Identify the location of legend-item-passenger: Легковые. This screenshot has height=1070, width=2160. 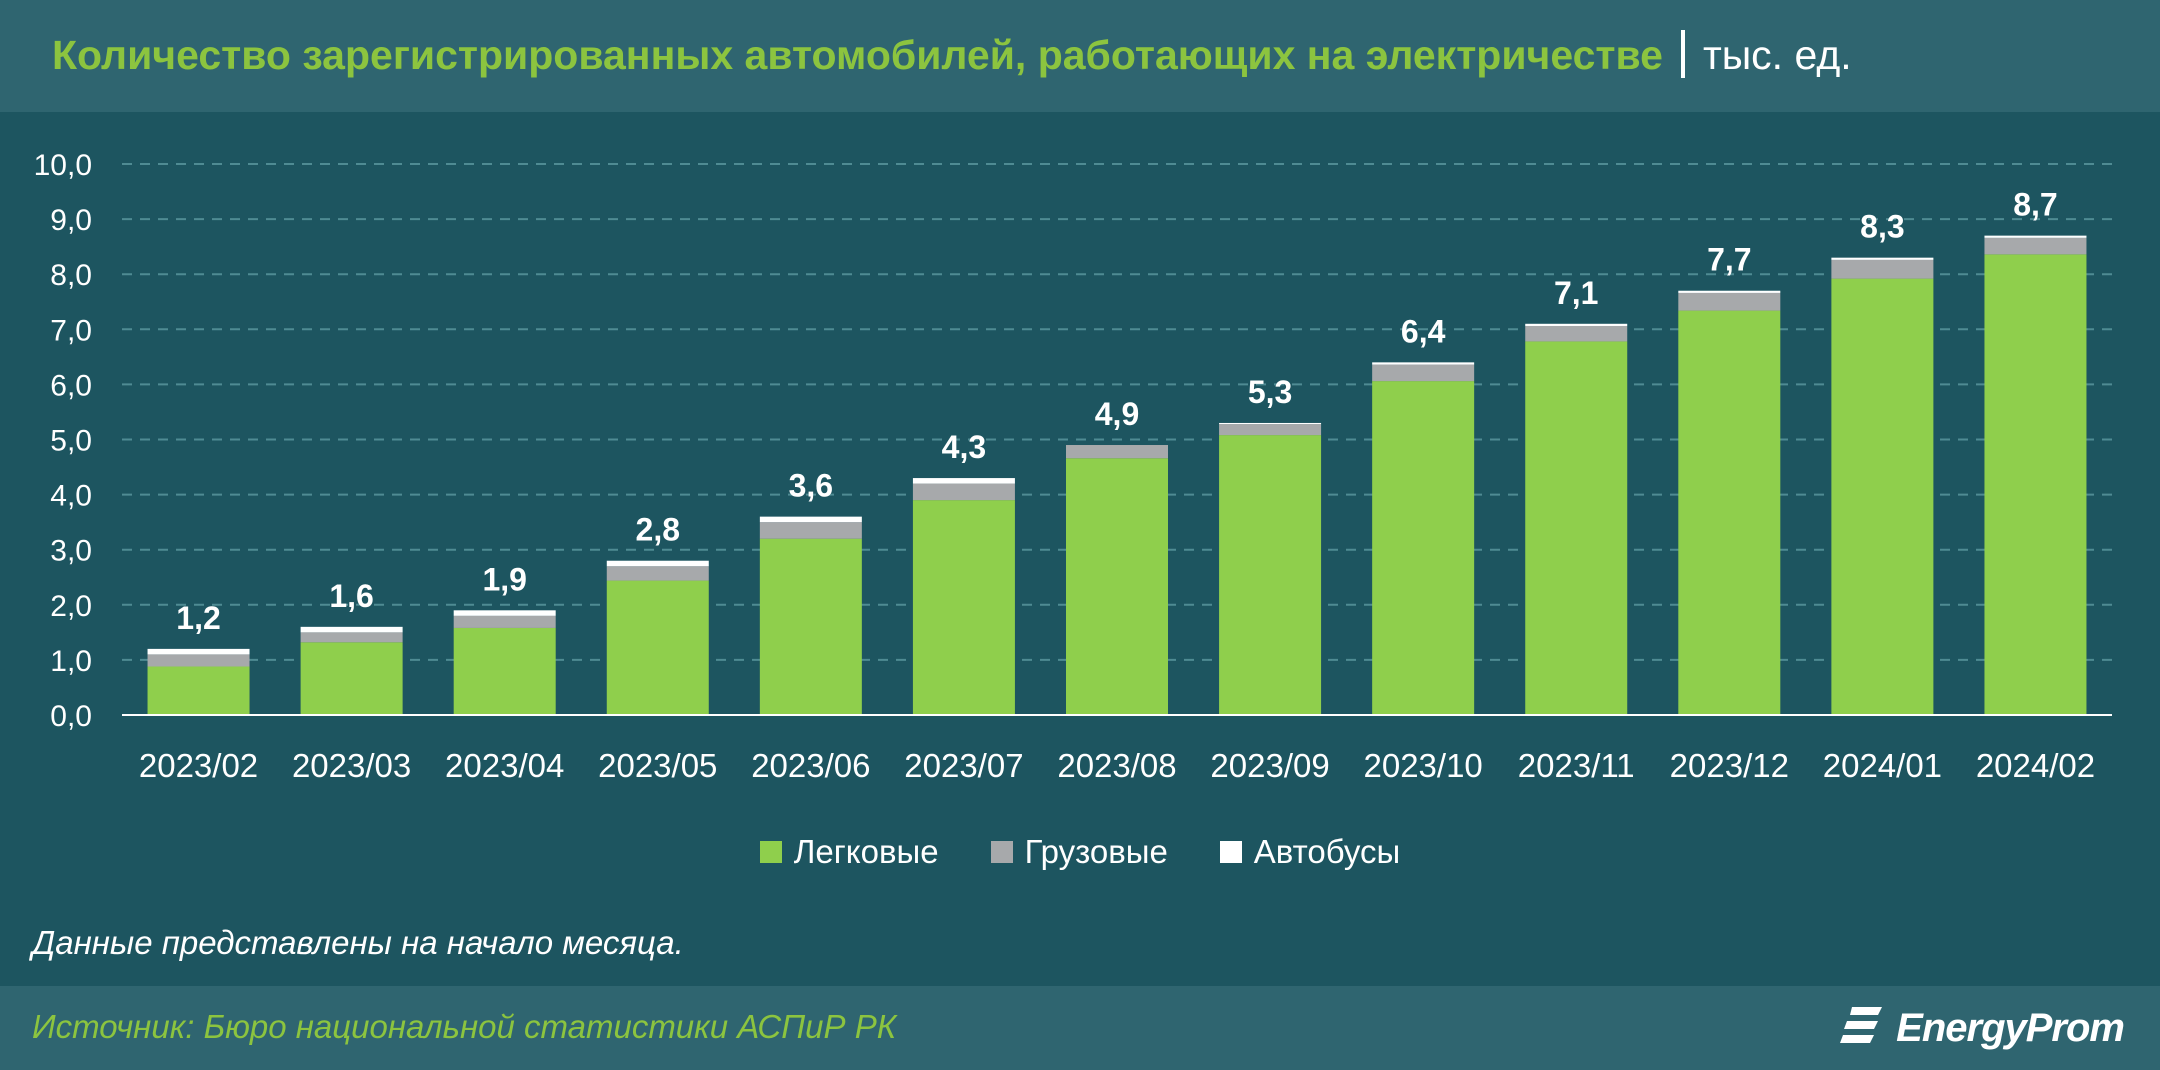
(849, 852).